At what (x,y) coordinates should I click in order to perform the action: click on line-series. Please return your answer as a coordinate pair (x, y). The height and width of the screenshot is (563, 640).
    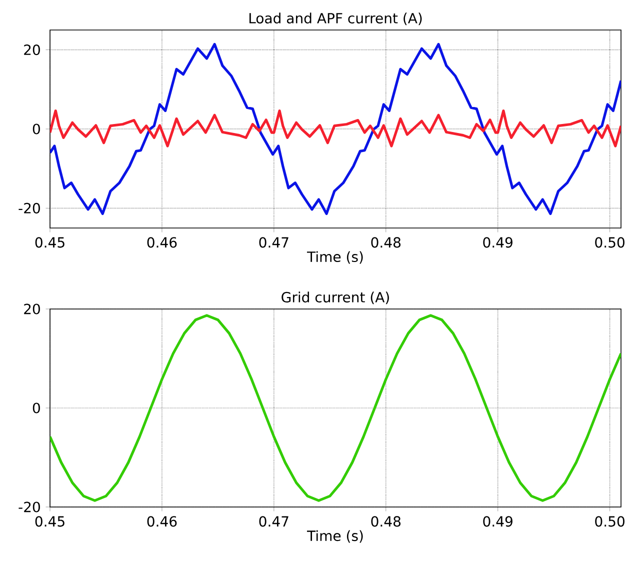
    Looking at the image, I should click on (335, 128).